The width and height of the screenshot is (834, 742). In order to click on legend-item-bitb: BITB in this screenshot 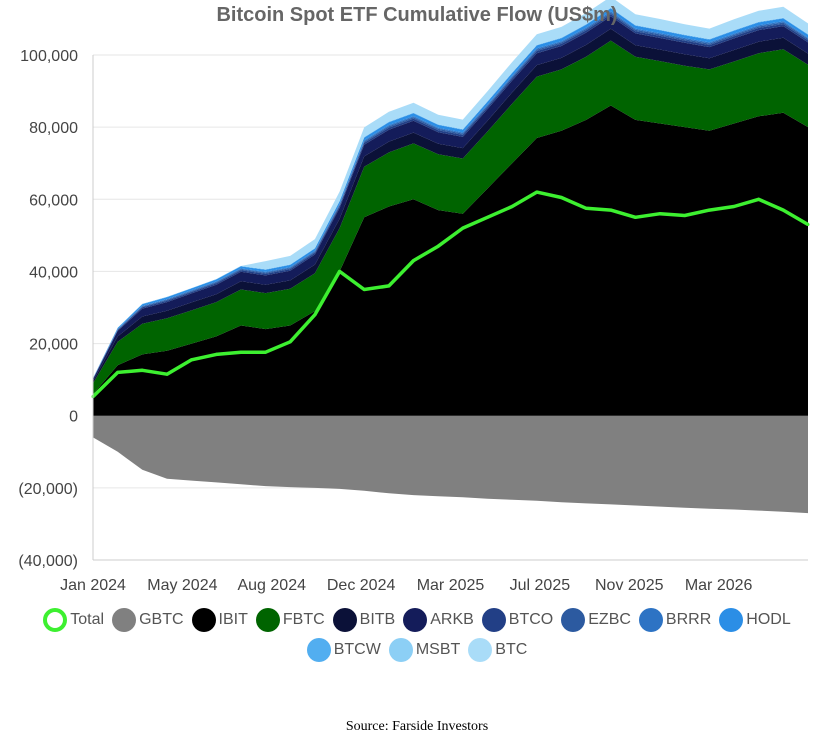, I will do `click(364, 620)`.